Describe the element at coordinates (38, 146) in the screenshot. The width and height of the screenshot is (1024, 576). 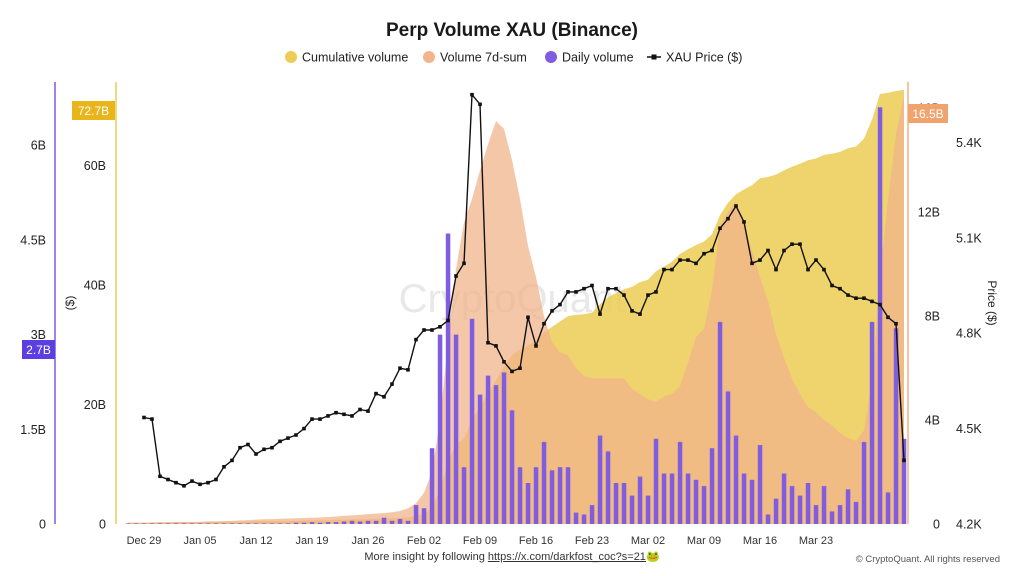
I see `daily-axis-tick: 6B` at that location.